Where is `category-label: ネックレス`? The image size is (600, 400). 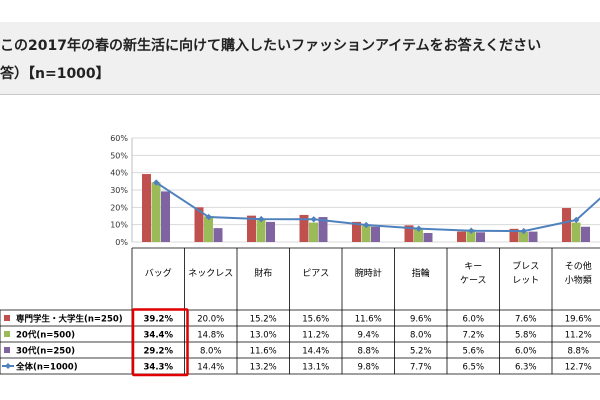
category-label: ネックレス is located at coordinates (210, 273).